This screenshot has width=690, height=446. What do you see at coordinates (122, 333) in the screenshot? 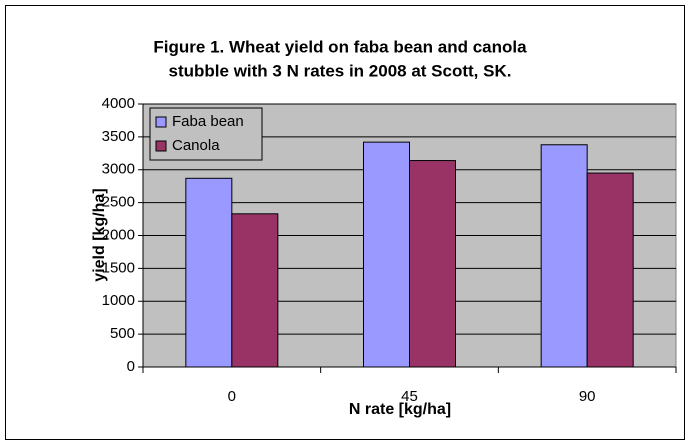
I see `y-tick-label: 500` at bounding box center [122, 333].